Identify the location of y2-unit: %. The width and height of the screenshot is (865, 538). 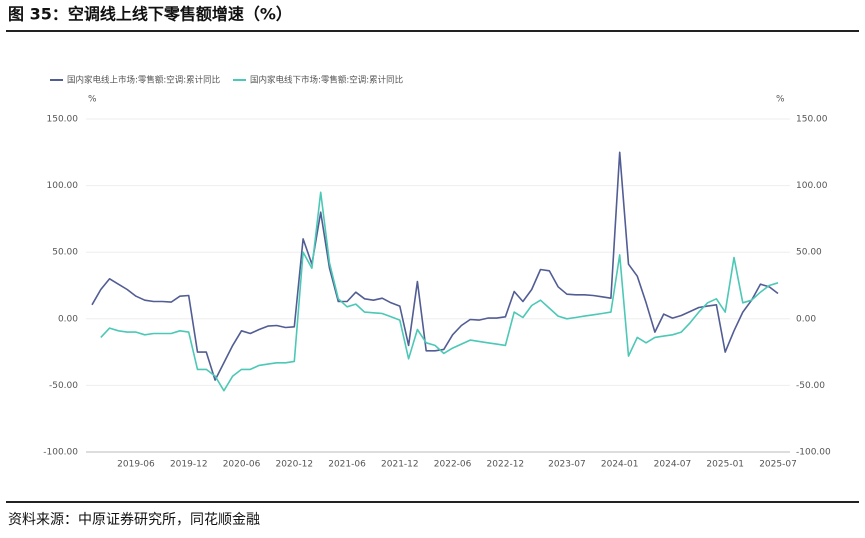
(780, 100).